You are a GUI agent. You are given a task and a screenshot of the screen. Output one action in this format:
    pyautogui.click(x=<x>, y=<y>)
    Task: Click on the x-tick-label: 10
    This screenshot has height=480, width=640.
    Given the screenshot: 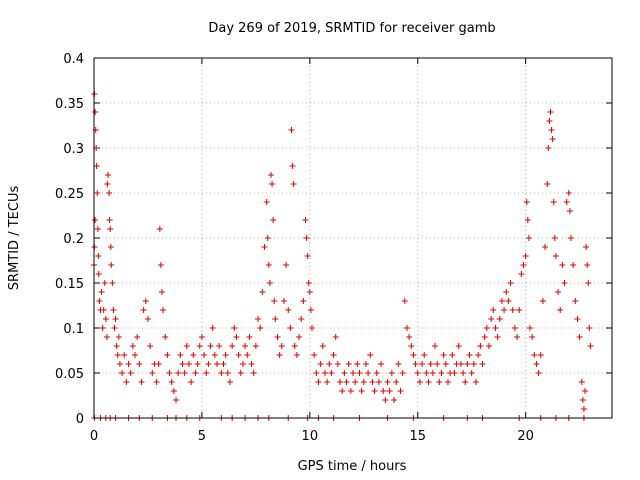 What is the action you would take?
    pyautogui.click(x=310, y=436)
    